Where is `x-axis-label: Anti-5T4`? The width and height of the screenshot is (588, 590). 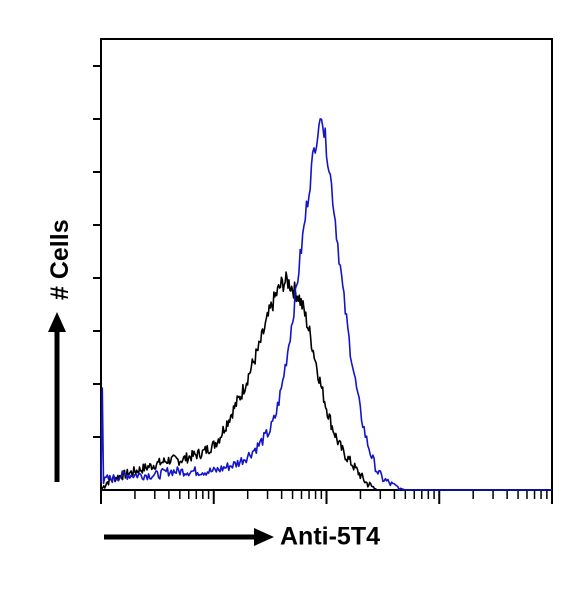
x-axis-label: Anti-5T4 is located at coordinates (330, 537).